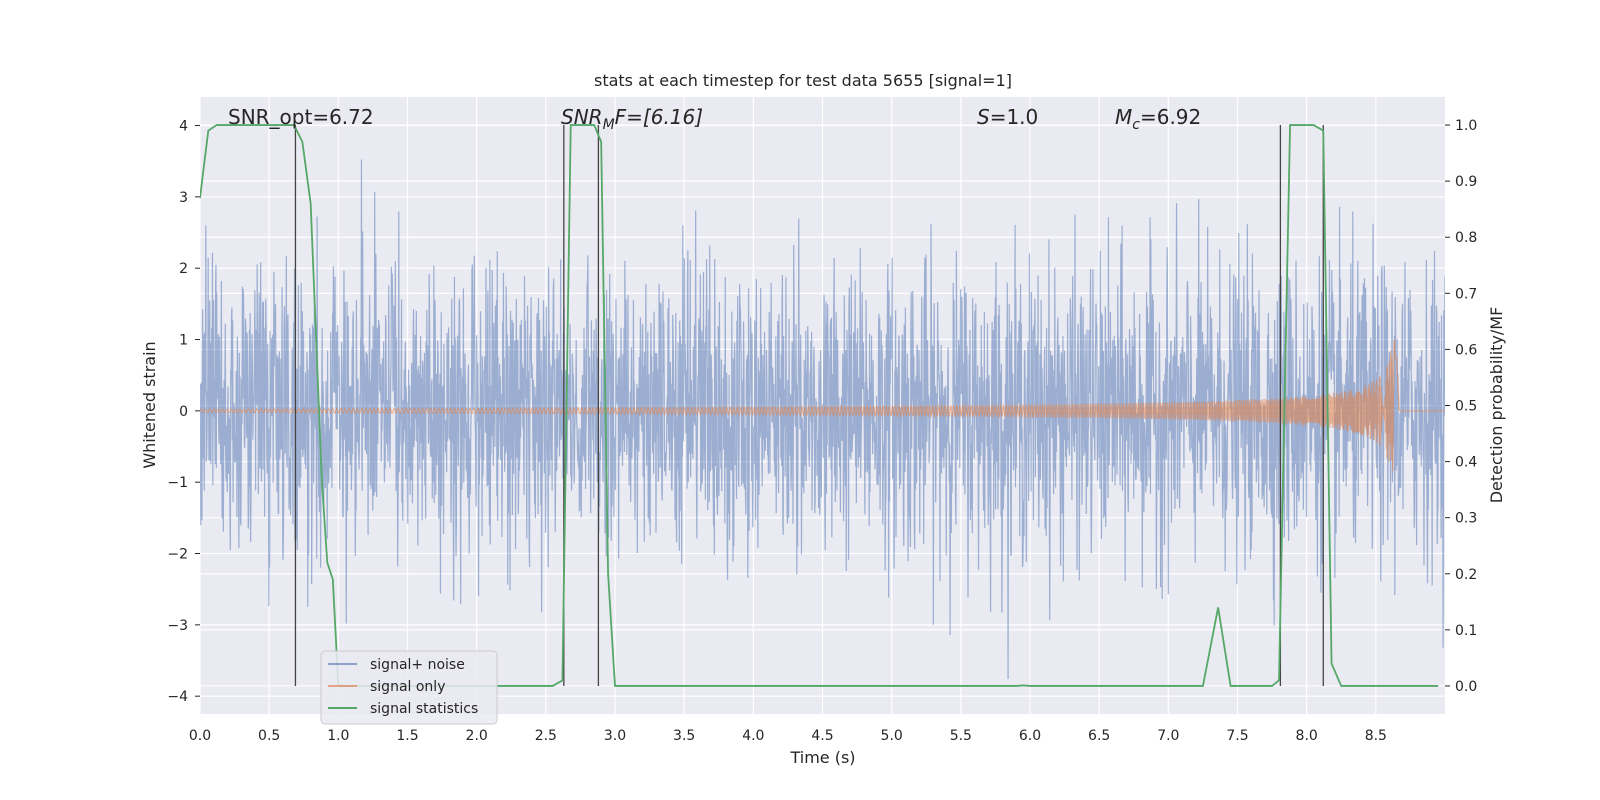  What do you see at coordinates (1466, 126) in the screenshot?
I see `y-tick-right-0: 1.0` at bounding box center [1466, 126].